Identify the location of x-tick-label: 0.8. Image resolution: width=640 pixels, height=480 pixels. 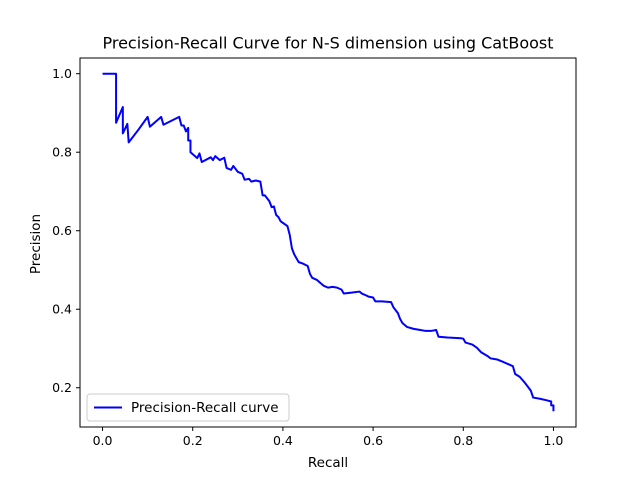
(463, 440).